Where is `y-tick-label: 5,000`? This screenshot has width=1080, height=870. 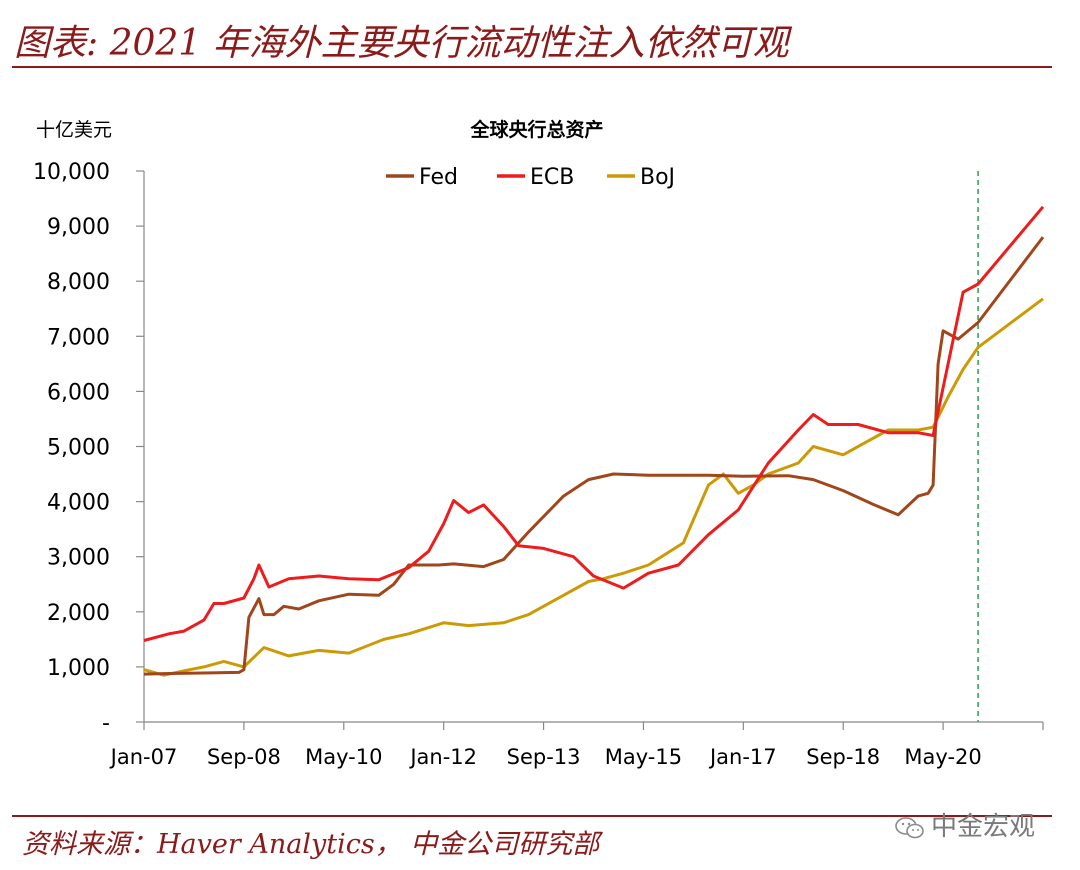
y-tick-label: 5,000 is located at coordinates (78, 448).